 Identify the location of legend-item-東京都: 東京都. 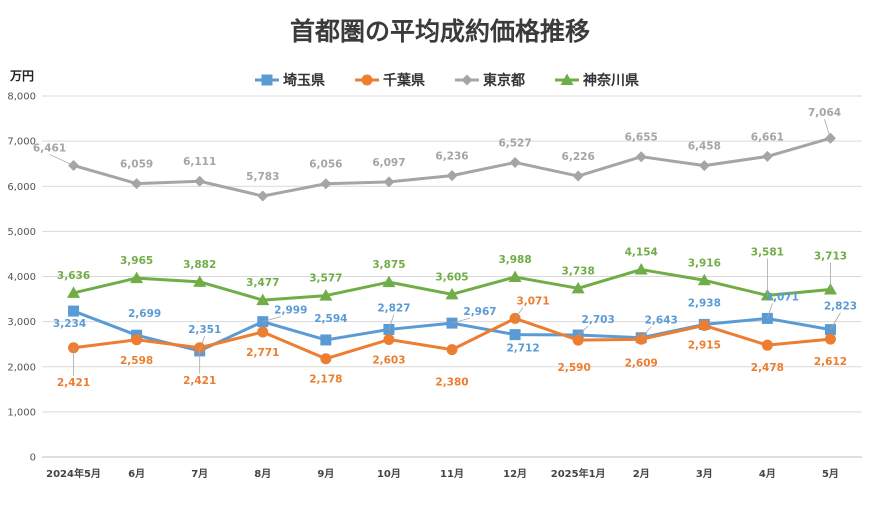
(490, 80).